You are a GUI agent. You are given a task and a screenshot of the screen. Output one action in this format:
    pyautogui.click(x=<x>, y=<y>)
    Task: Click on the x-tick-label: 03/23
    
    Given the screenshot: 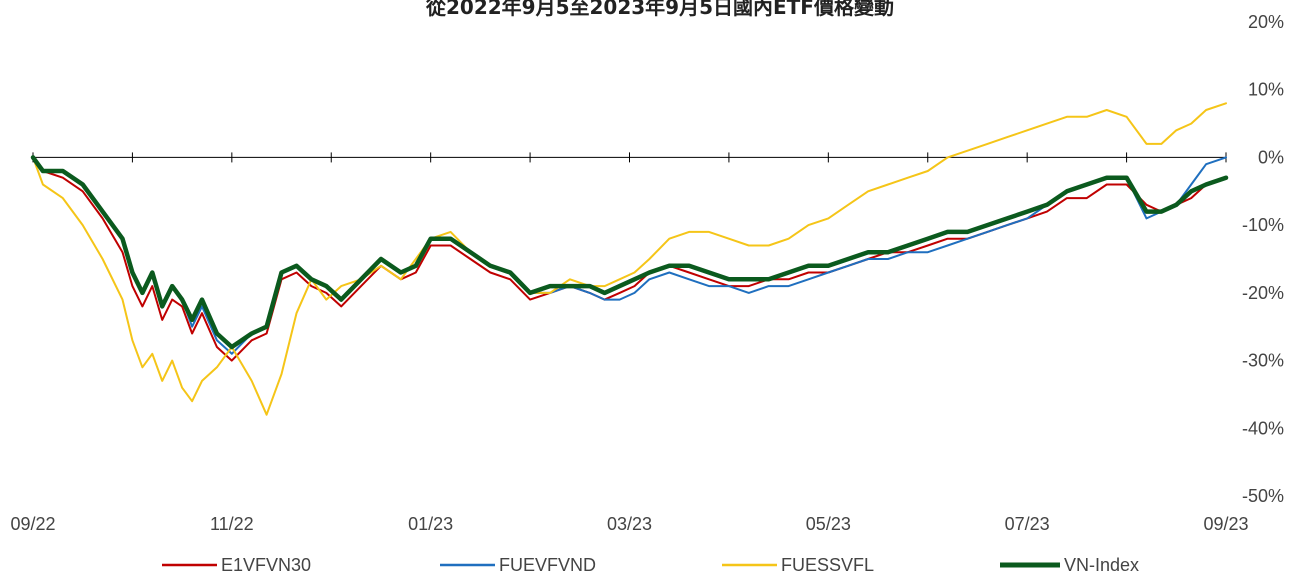 What is the action you would take?
    pyautogui.click(x=629, y=524)
    